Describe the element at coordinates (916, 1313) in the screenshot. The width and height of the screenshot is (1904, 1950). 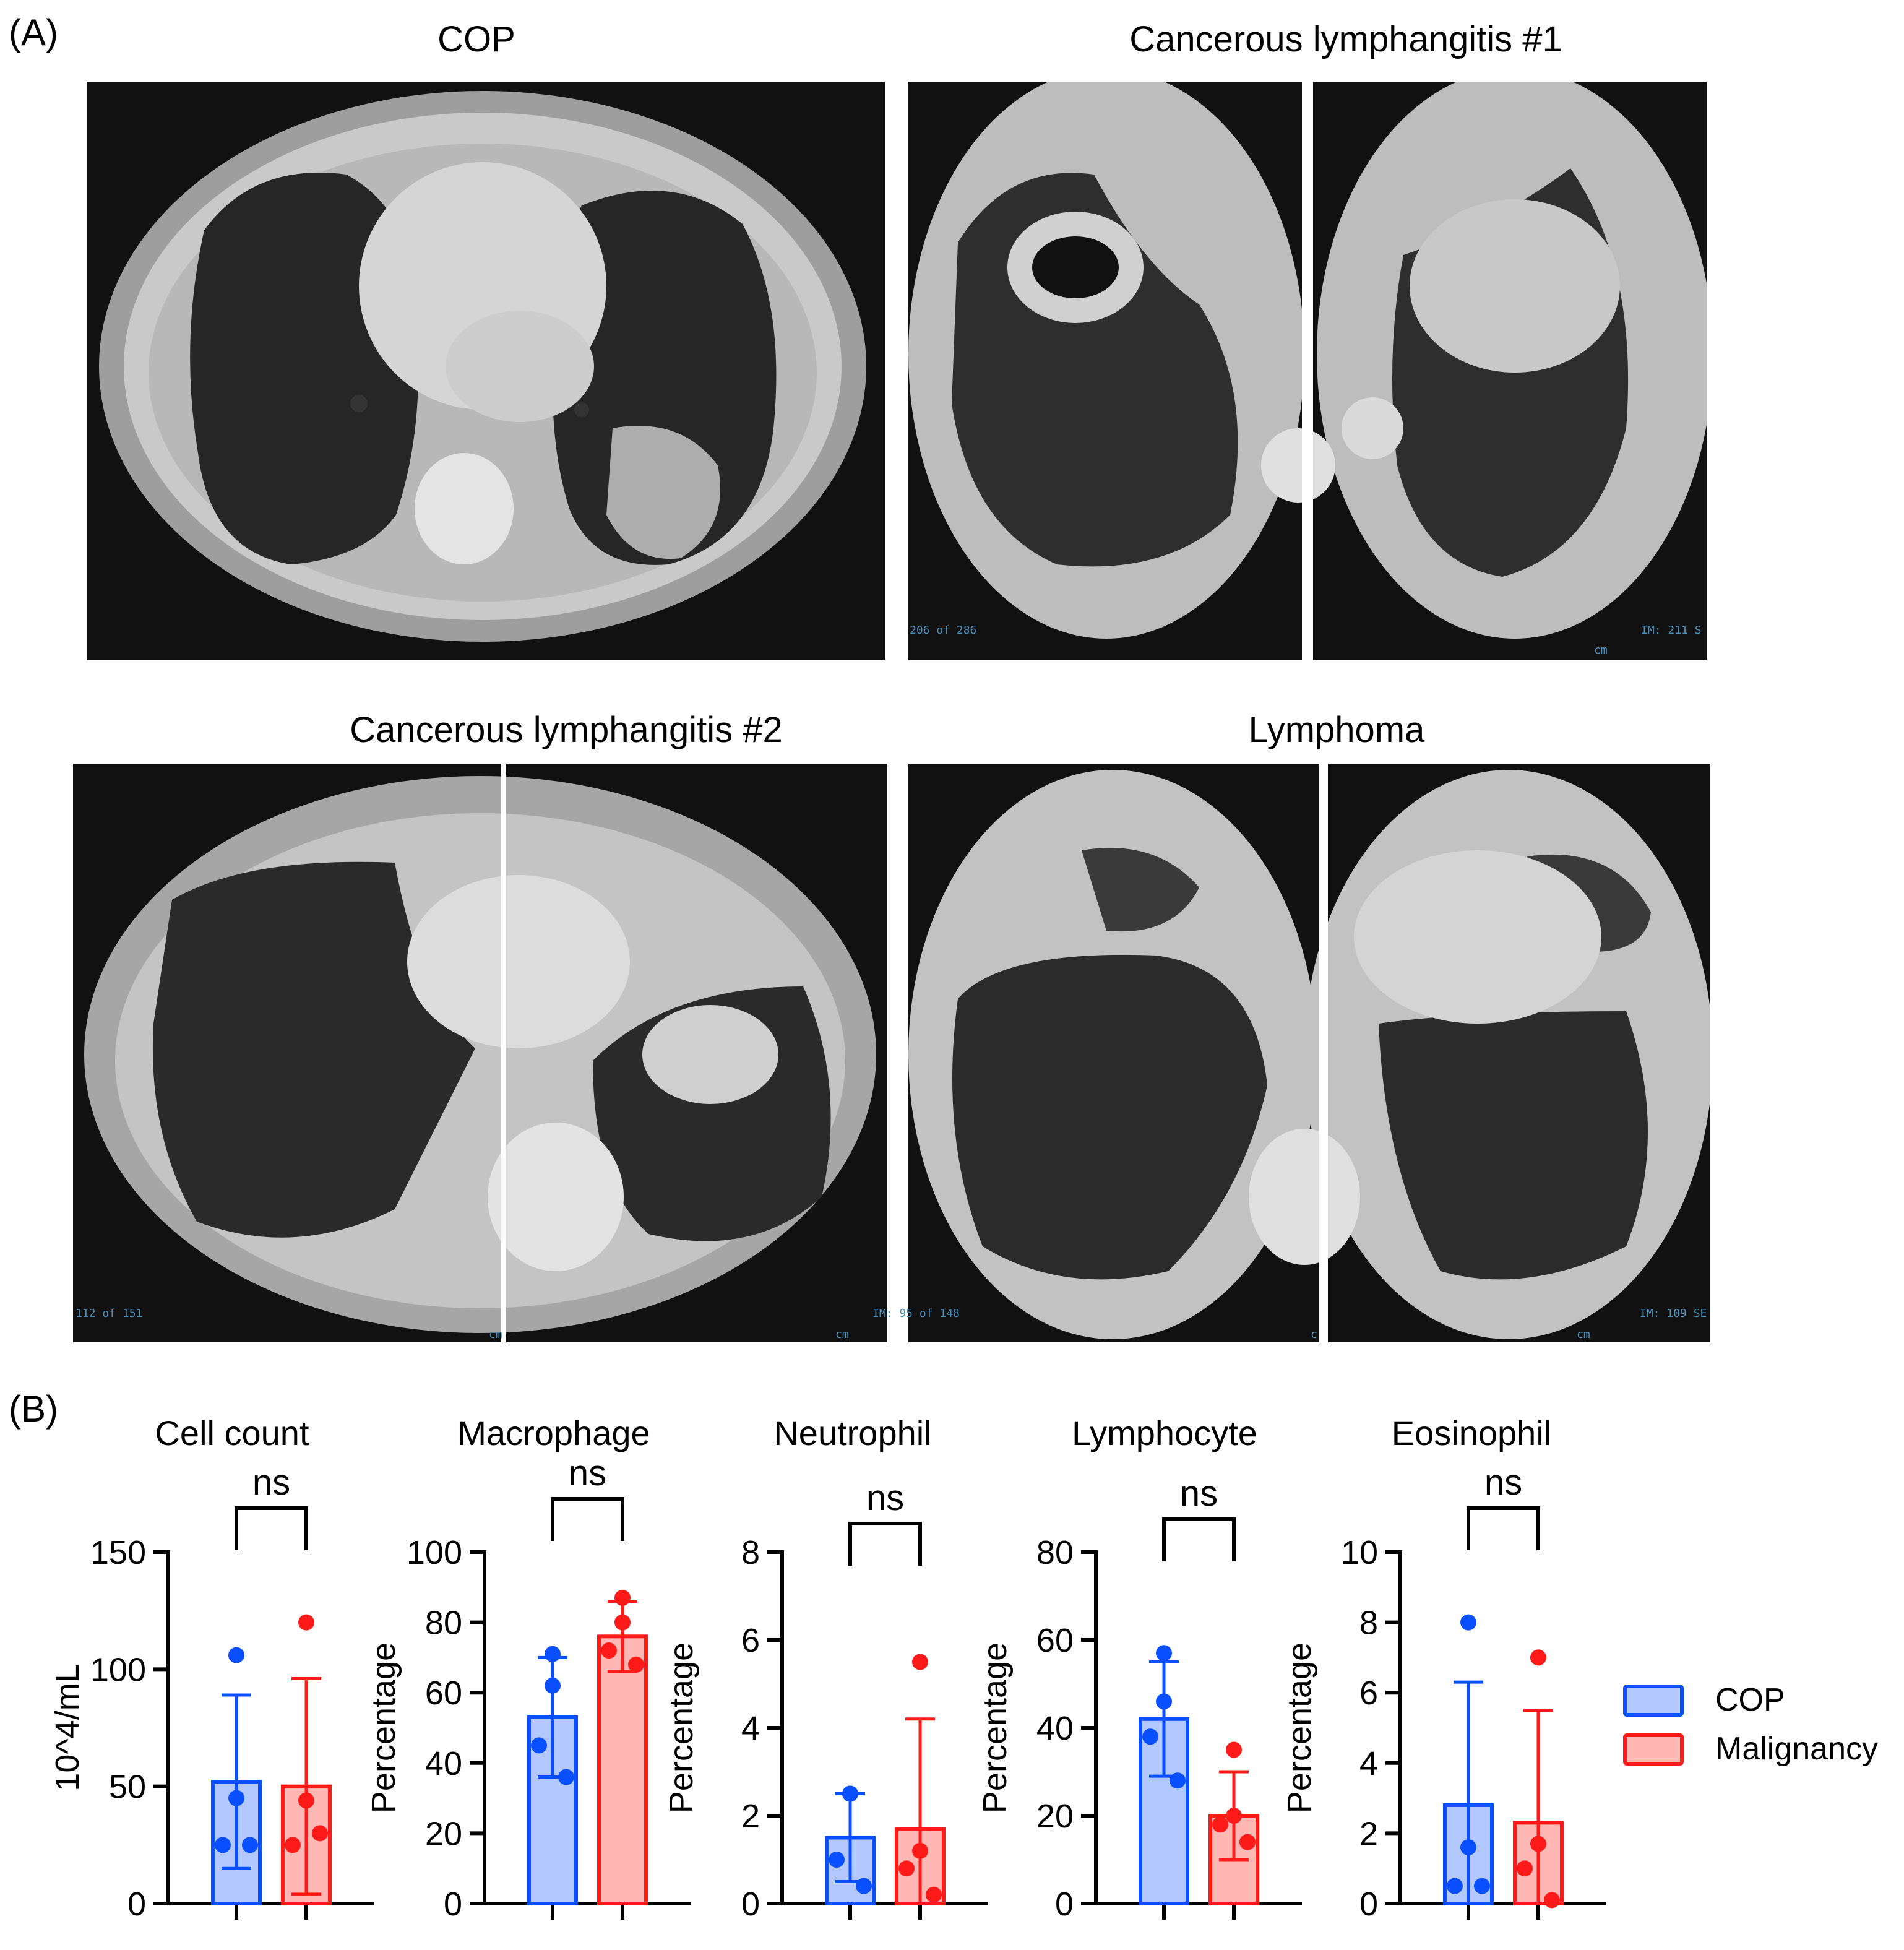
I see `ct-caption-lymphoma-left: IM: 95 of 148` at that location.